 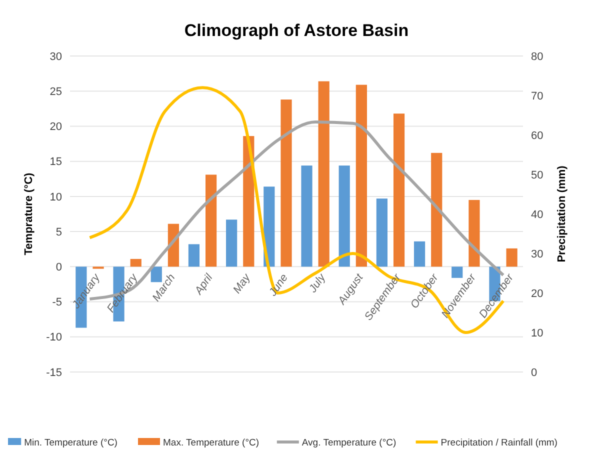 What do you see at coordinates (56, 127) in the screenshot?
I see `y-tick-label: 20` at bounding box center [56, 127].